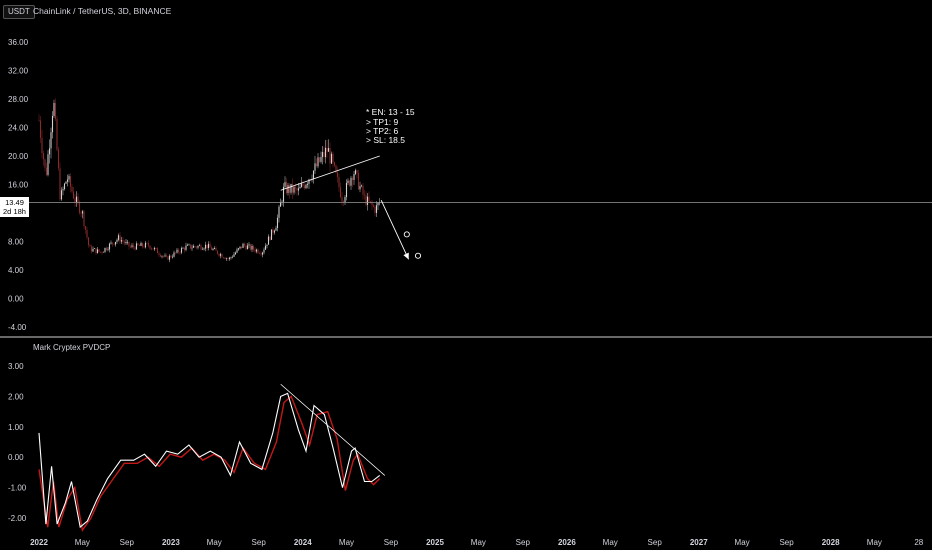  What do you see at coordinates (209, 463) in the screenshot?
I see `indicator-red-line` at bounding box center [209, 463].